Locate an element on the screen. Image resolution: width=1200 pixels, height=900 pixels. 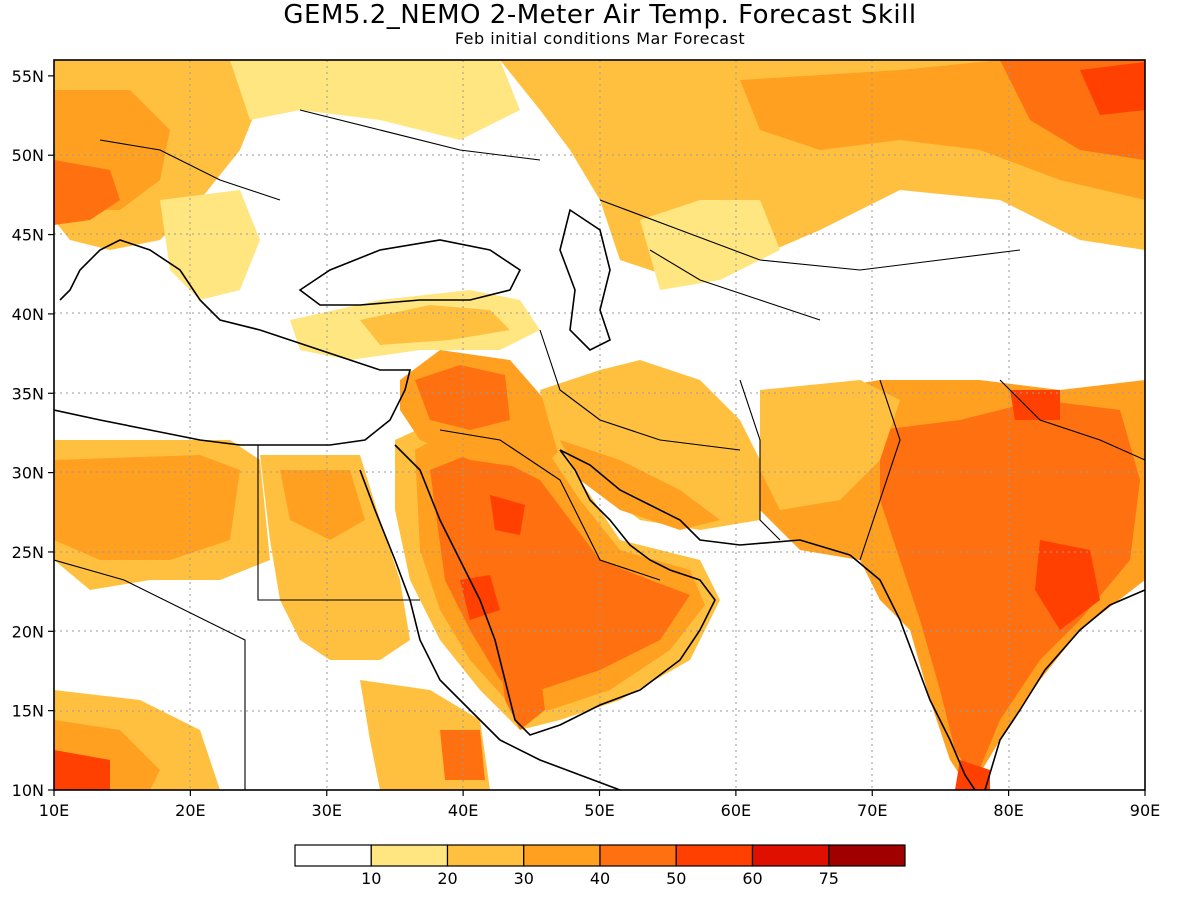
colorbar: 10 20 30 40 50 60 75 is located at coordinates (600, 866).